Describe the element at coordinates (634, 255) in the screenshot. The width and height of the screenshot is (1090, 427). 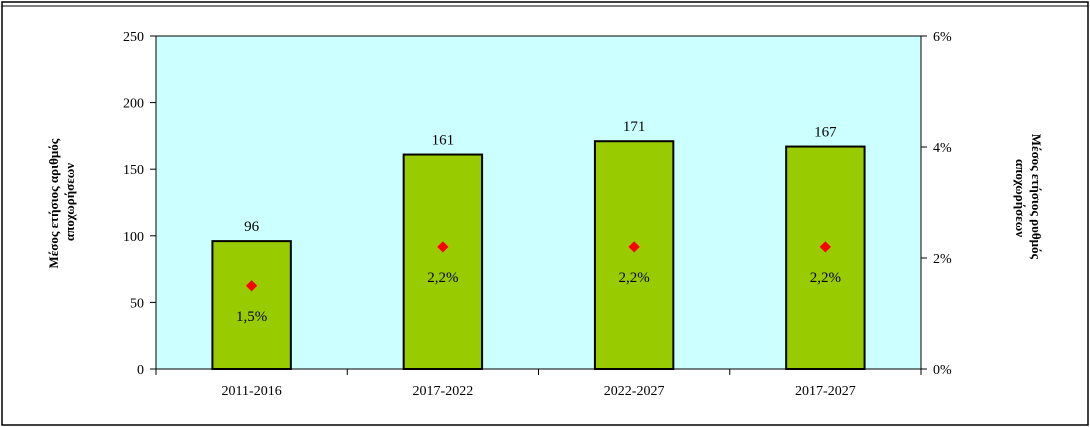
I see `bar-2022-2027` at that location.